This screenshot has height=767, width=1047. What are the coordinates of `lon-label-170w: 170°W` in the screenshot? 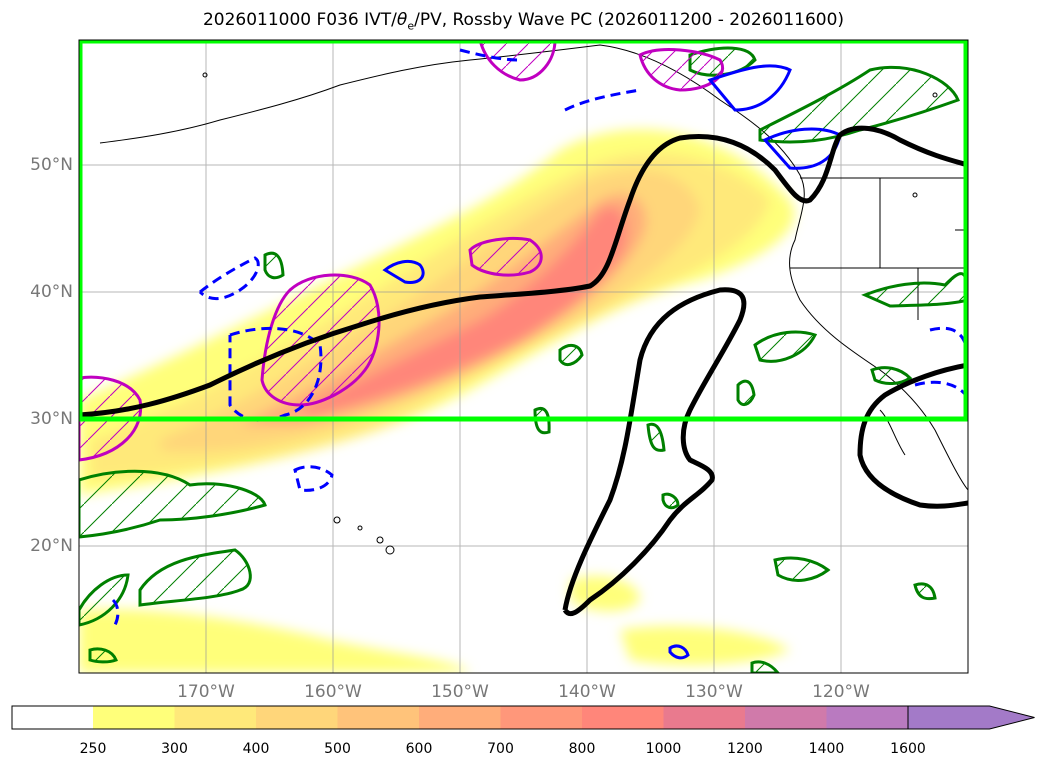 It's located at (206, 692).